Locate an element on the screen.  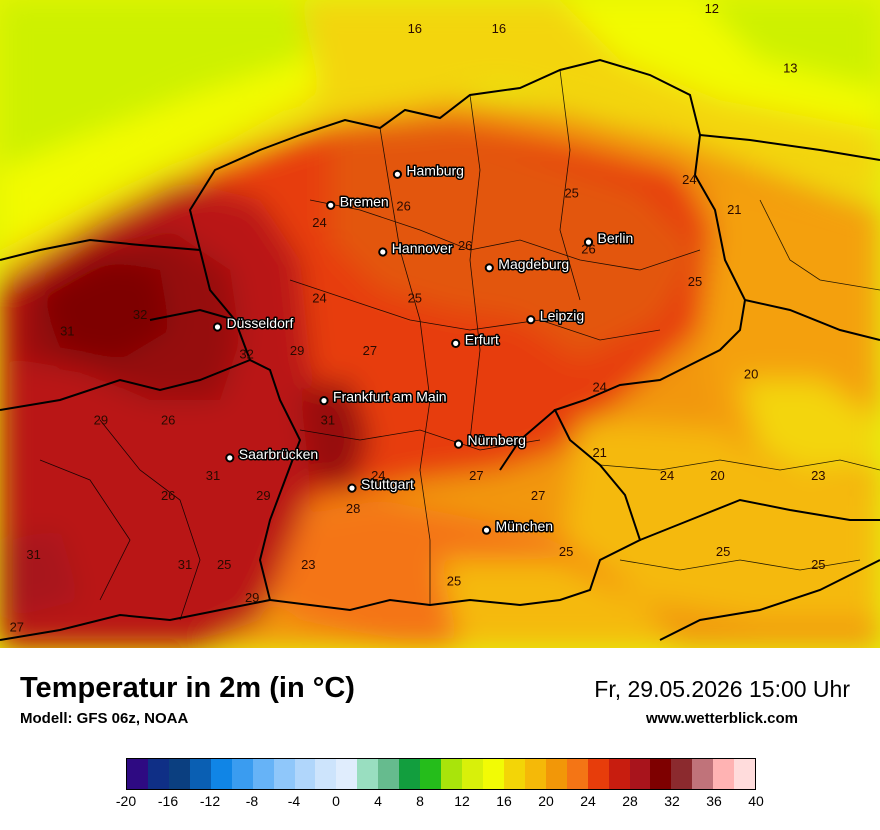
city-label: Stuttgart is located at coordinates (387, 484).